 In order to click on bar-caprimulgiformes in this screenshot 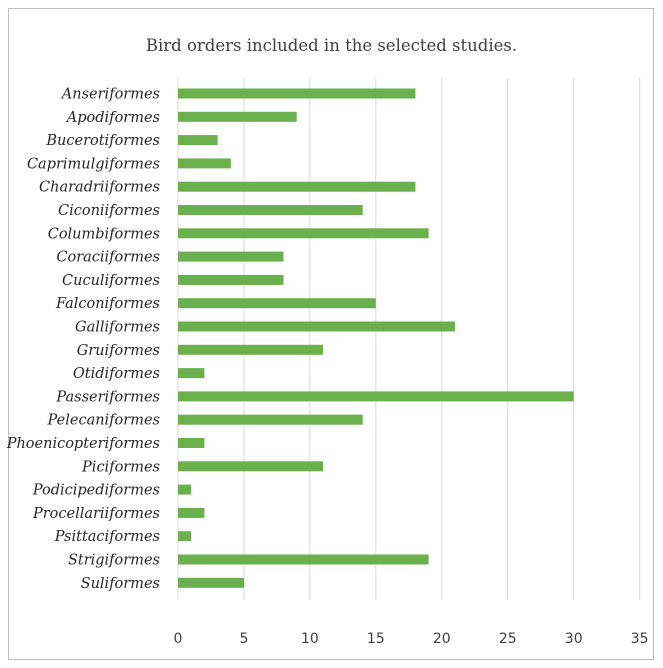, I will do `click(204, 163)`.